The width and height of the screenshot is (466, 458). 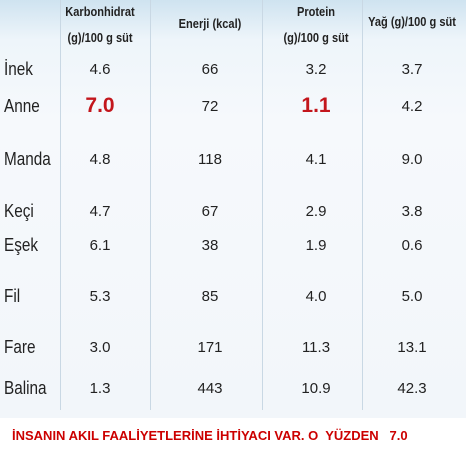 I want to click on cell: 9.0, so click(x=412, y=159).